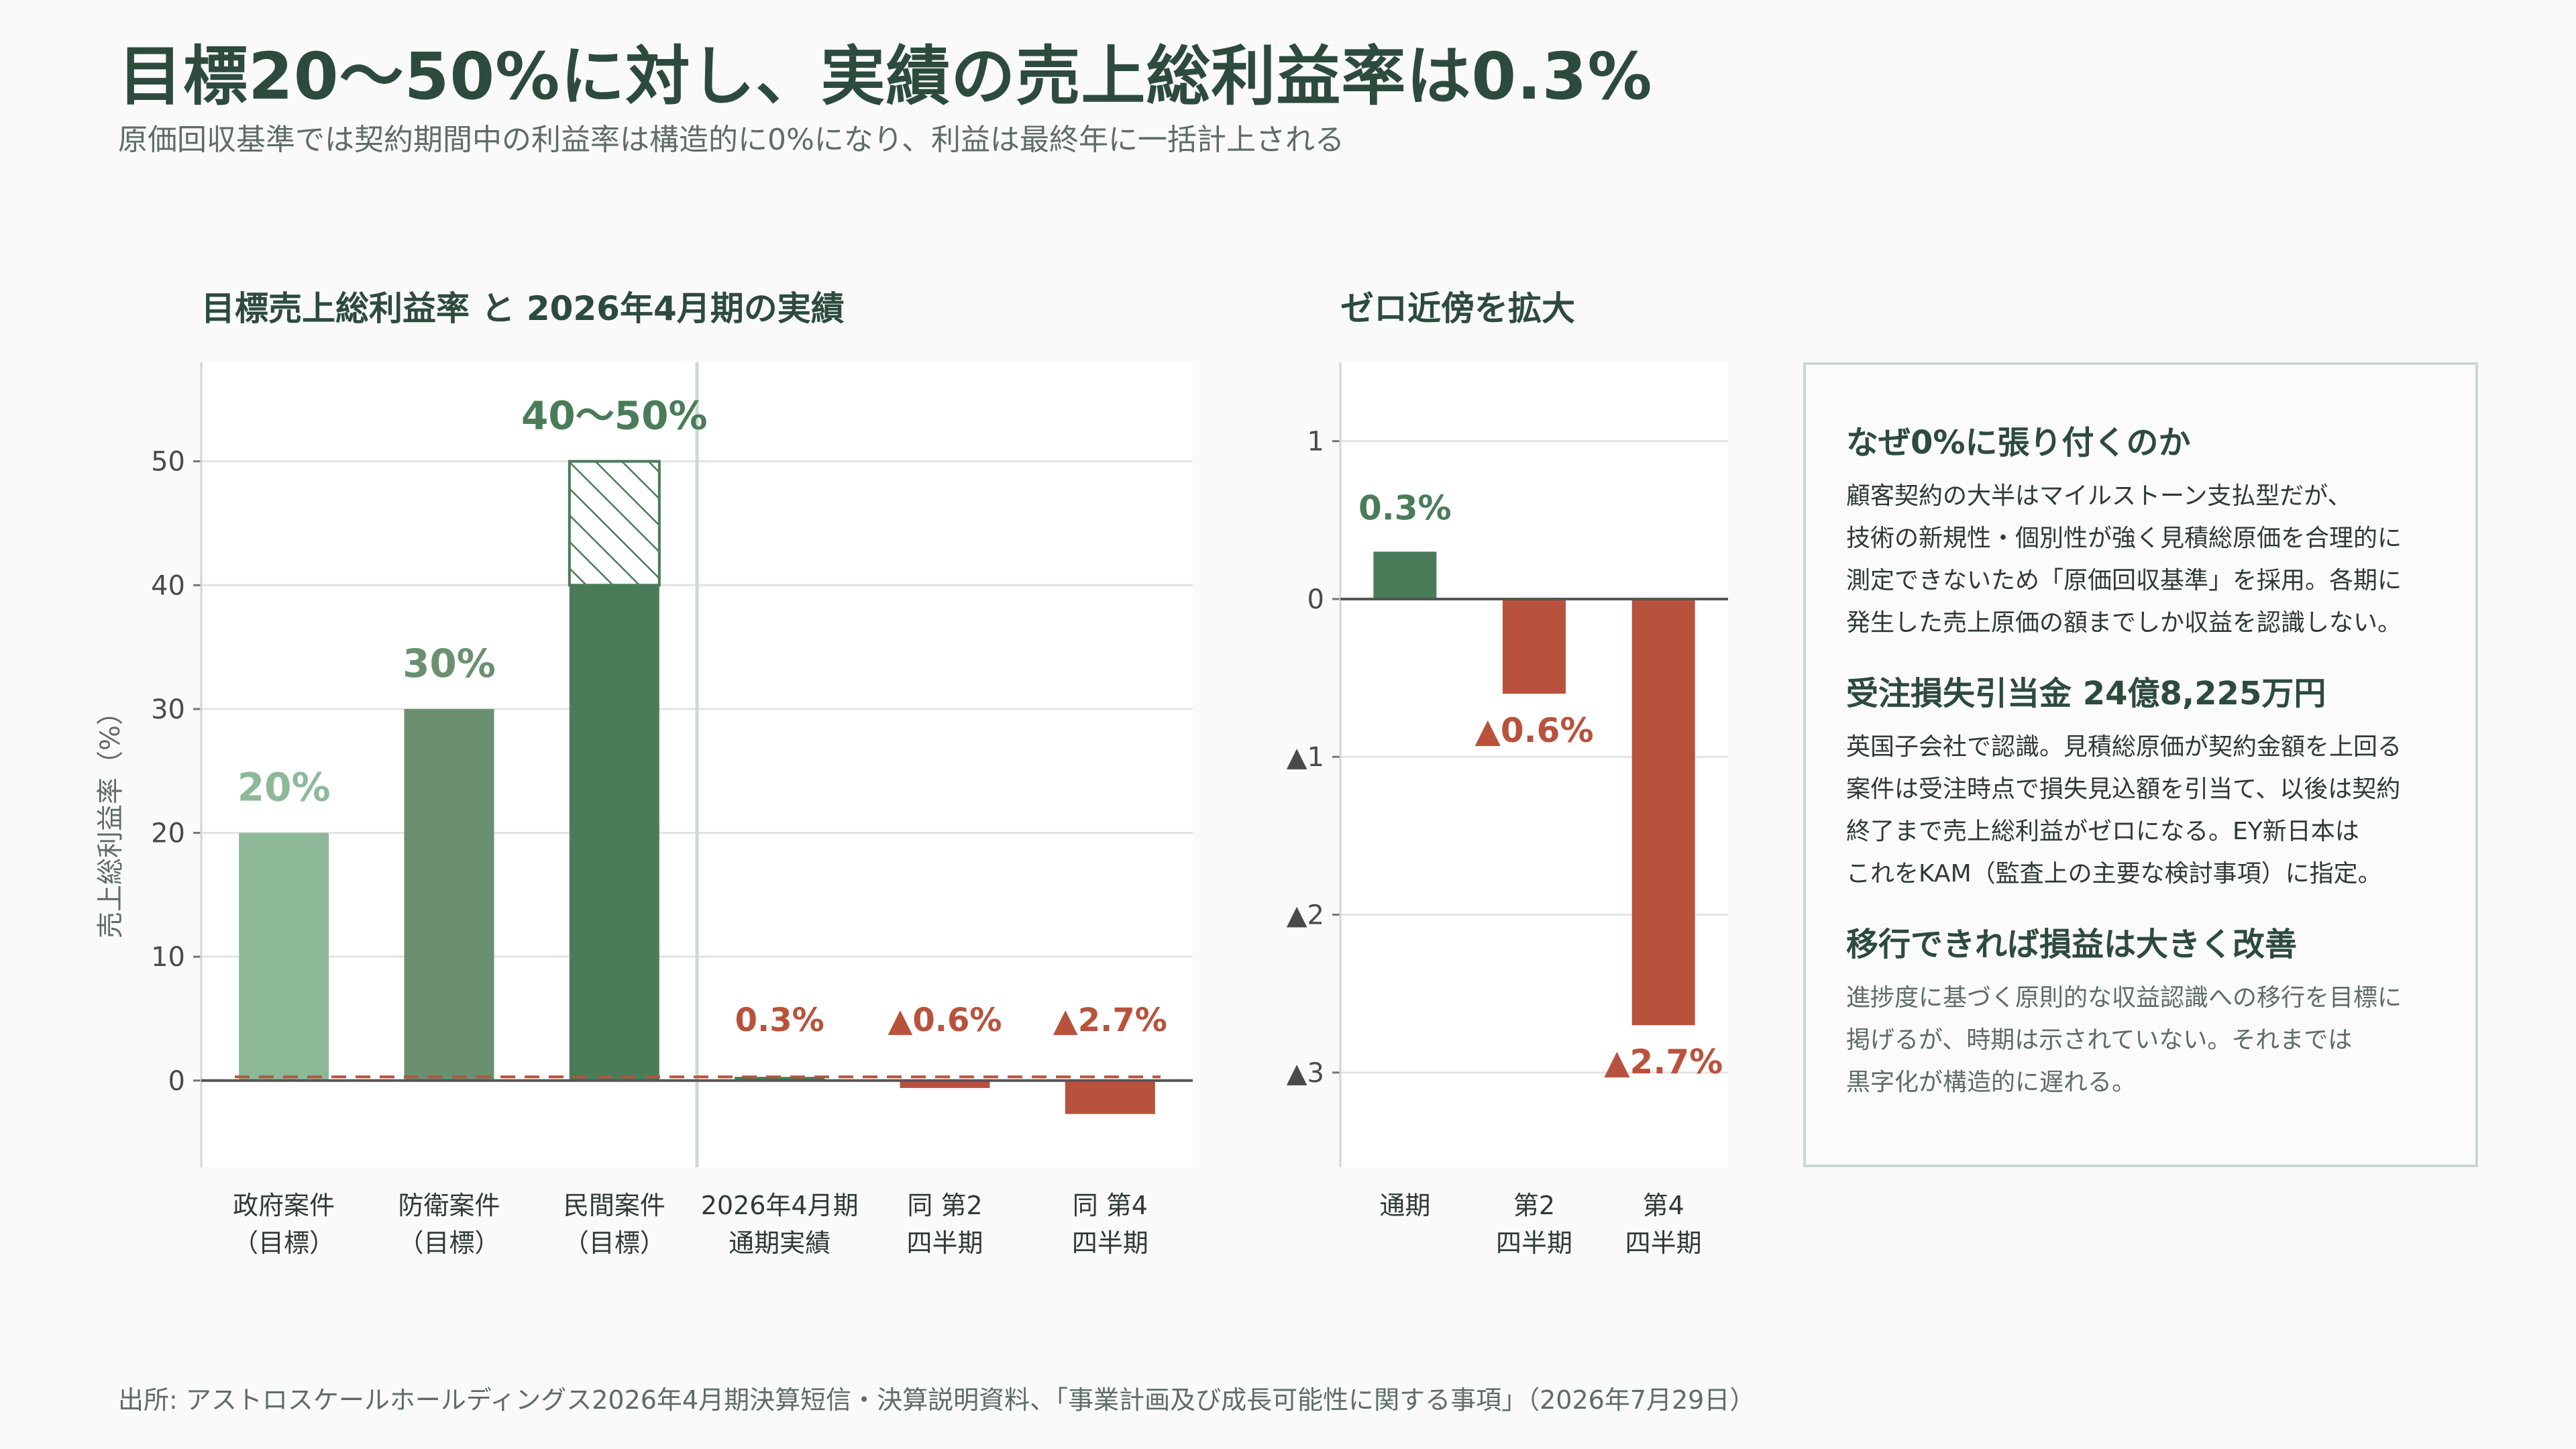 The width and height of the screenshot is (2576, 1449). Describe the element at coordinates (449, 1205) in the screenshot. I see `left-category-label-1-0: 防衛案件` at that location.